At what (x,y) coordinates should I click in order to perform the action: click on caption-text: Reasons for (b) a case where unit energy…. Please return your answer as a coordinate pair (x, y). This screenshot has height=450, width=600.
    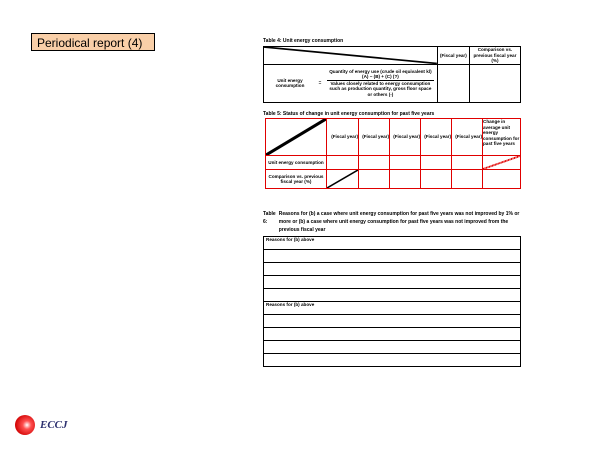
    Looking at the image, I should click on (399, 222).